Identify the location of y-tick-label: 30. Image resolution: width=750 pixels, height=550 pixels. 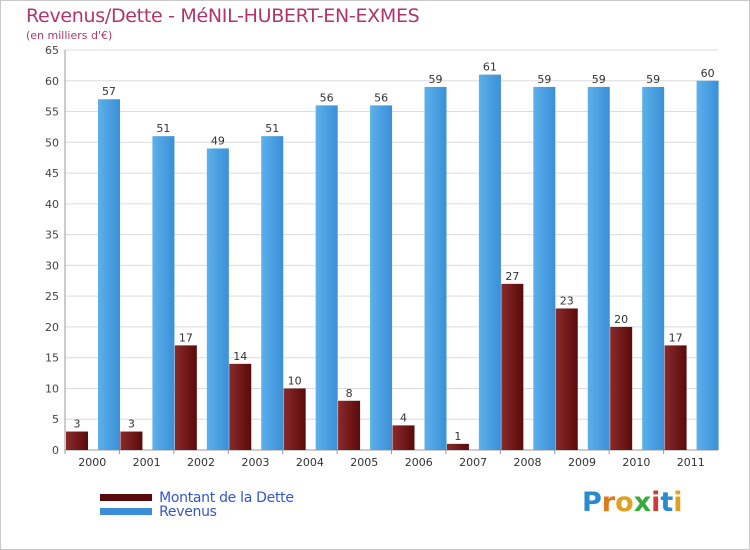
(52, 265).